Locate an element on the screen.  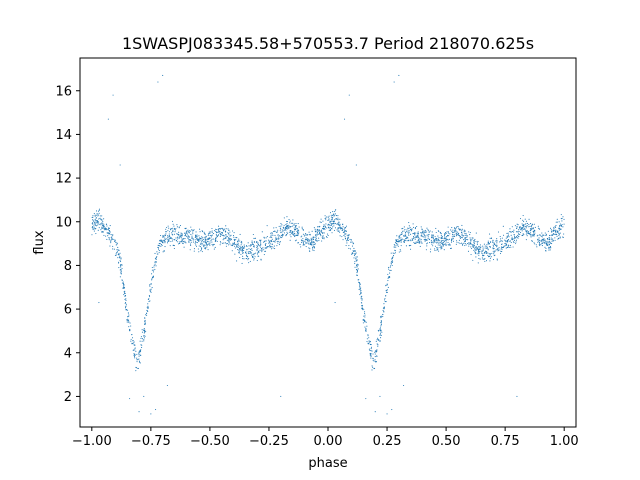
x-tick-label: −0.75 is located at coordinates (151, 441).